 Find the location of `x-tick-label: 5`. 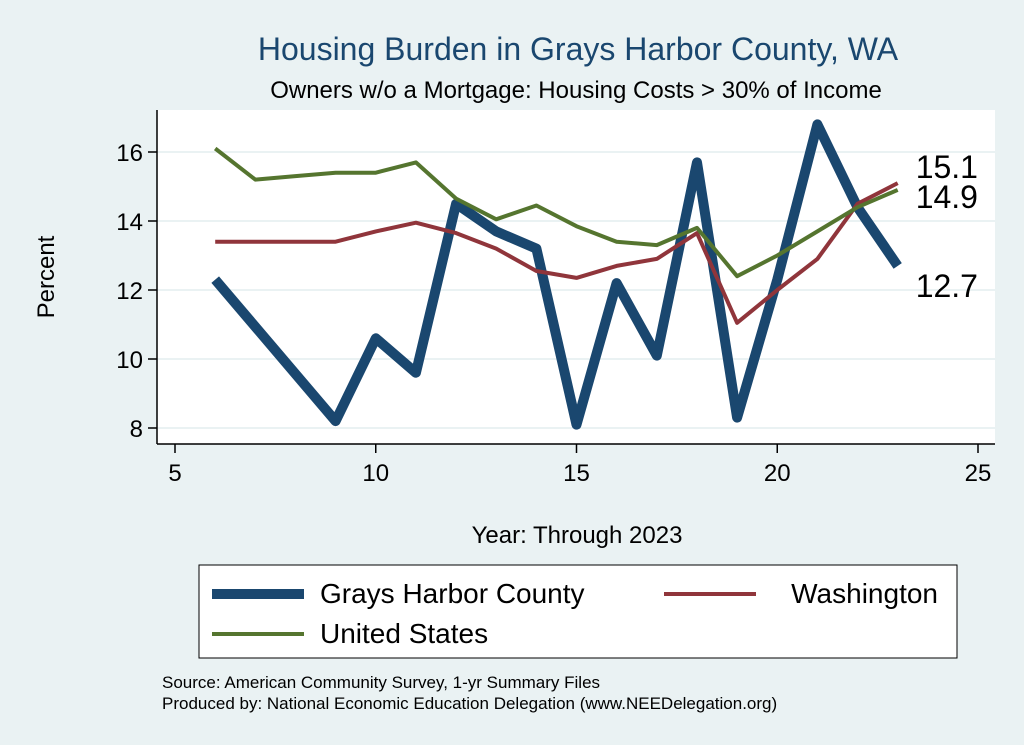

x-tick-label: 5 is located at coordinates (174, 473).